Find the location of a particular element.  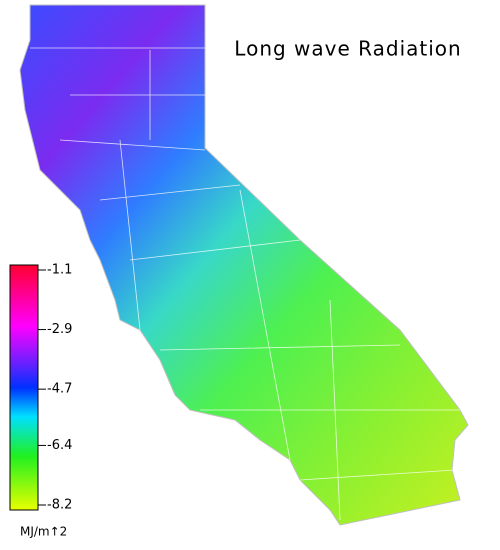

colorbar-tick-label: -1.1 is located at coordinates (59, 270).